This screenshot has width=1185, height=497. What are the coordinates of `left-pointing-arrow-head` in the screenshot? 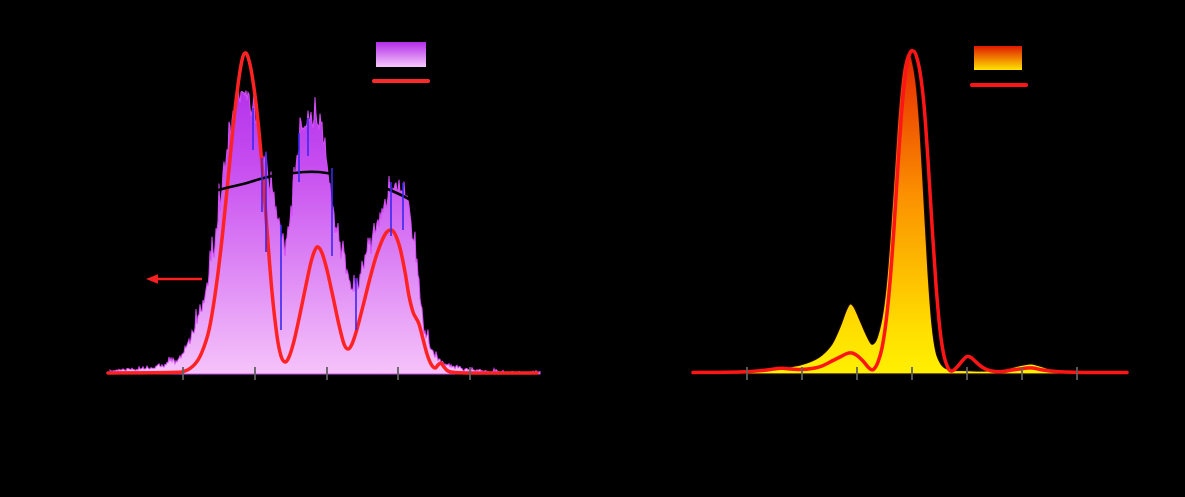 It's located at (152, 279).